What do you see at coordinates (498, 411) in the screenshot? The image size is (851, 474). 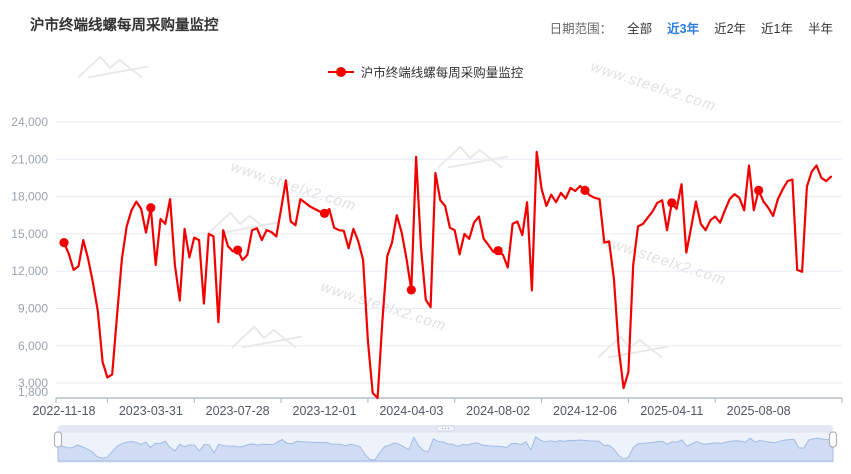 I see `x-axis-label: 2024-08-02` at bounding box center [498, 411].